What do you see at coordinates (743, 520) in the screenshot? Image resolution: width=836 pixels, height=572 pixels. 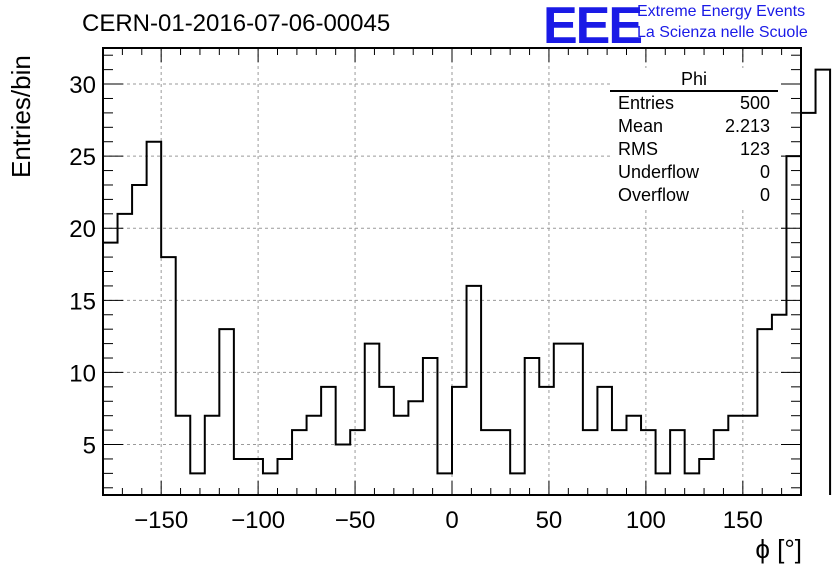 I see `x-tick-label: 150` at bounding box center [743, 520].